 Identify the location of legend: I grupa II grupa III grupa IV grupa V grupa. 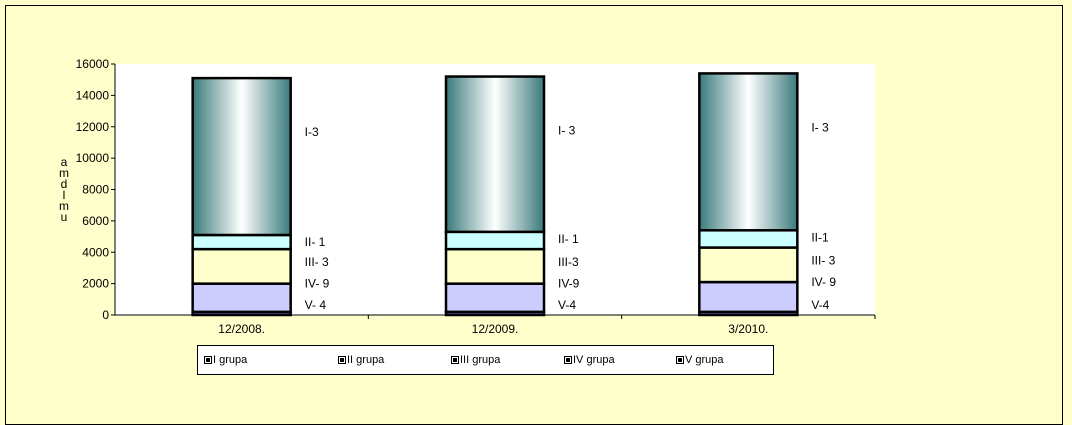
(485, 360).